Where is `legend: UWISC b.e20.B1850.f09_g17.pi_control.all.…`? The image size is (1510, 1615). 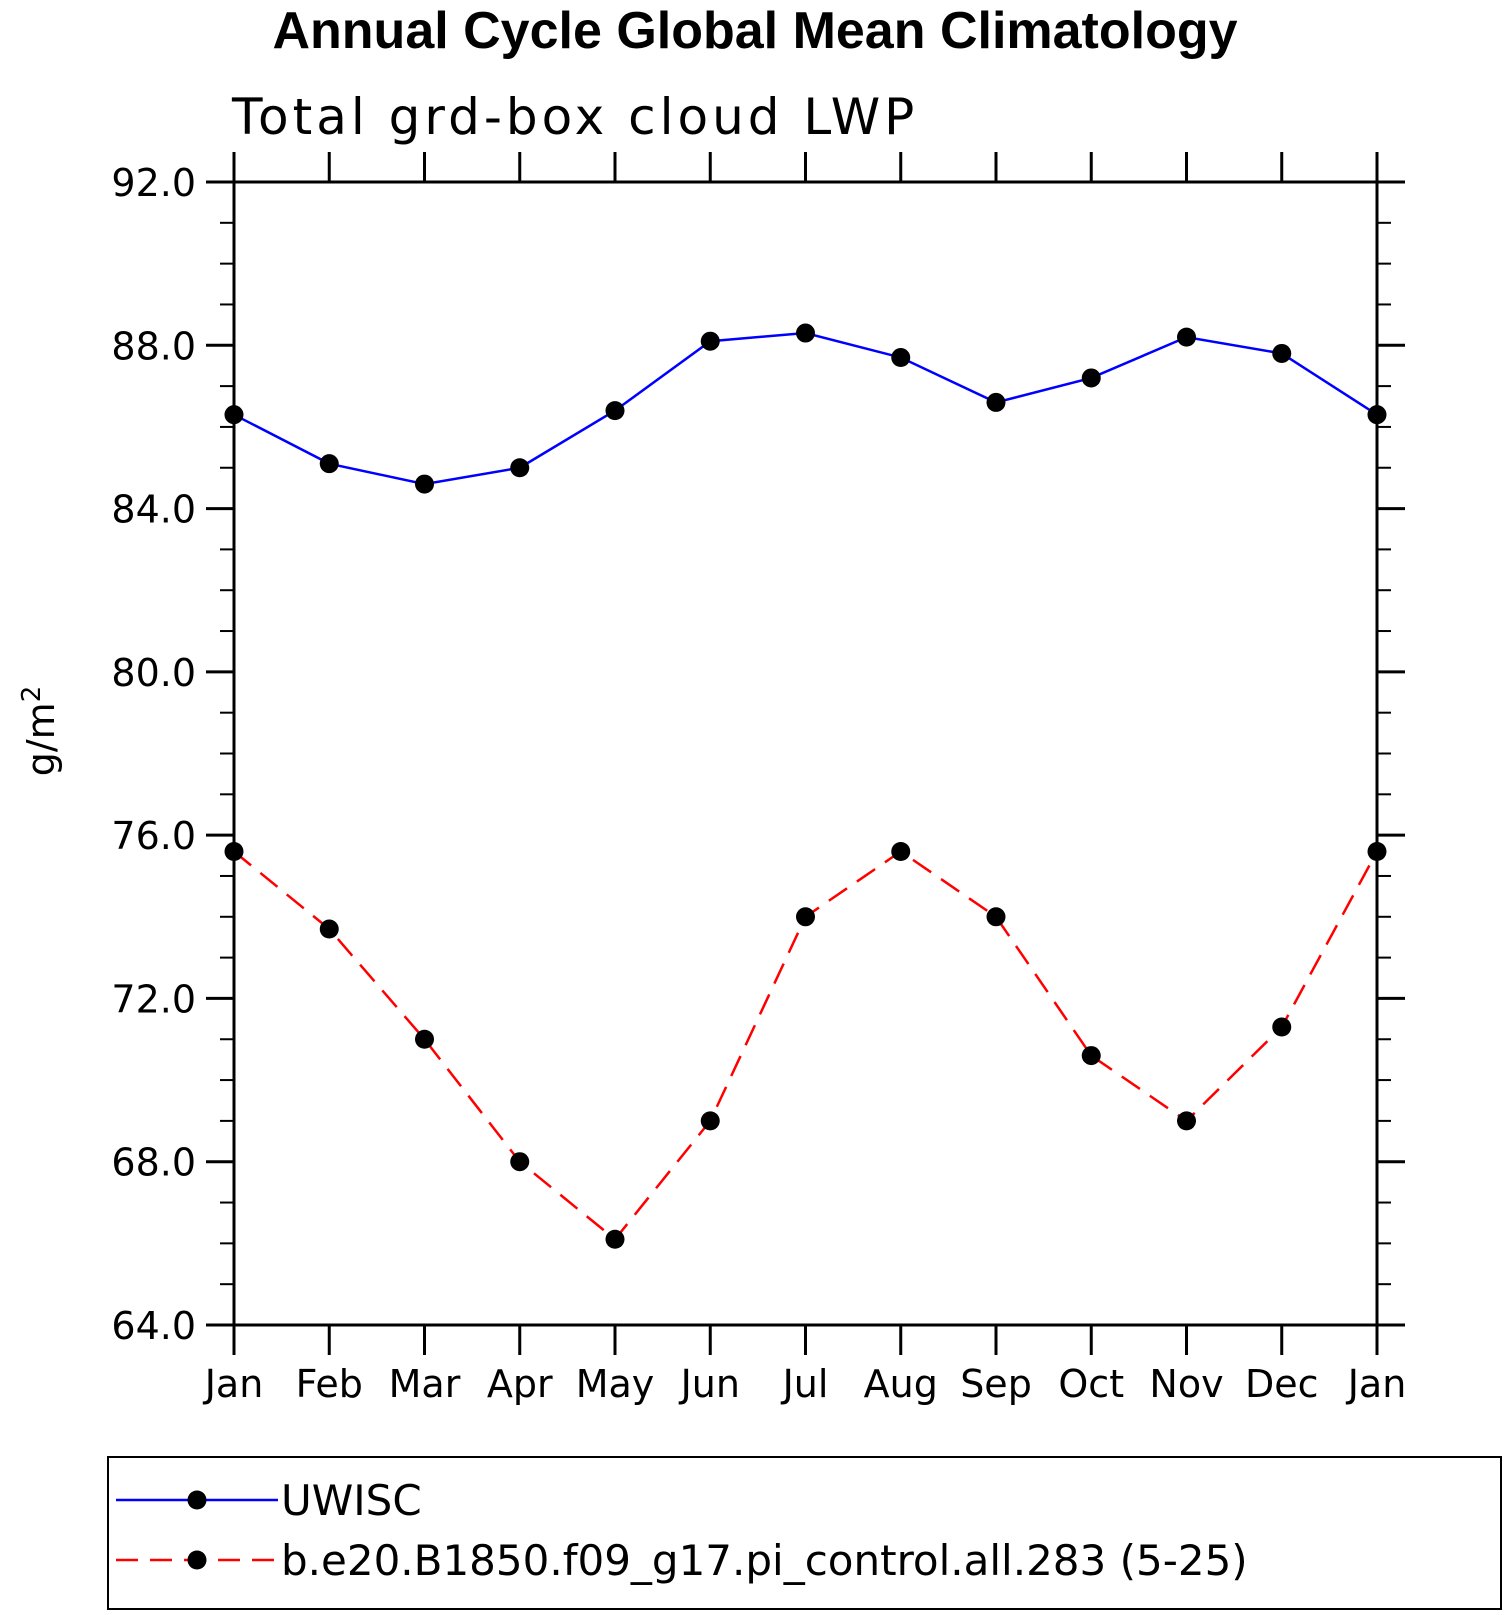
legend: UWISC b.e20.B1850.f09_g17.pi_control.all.… is located at coordinates (804, 1533).